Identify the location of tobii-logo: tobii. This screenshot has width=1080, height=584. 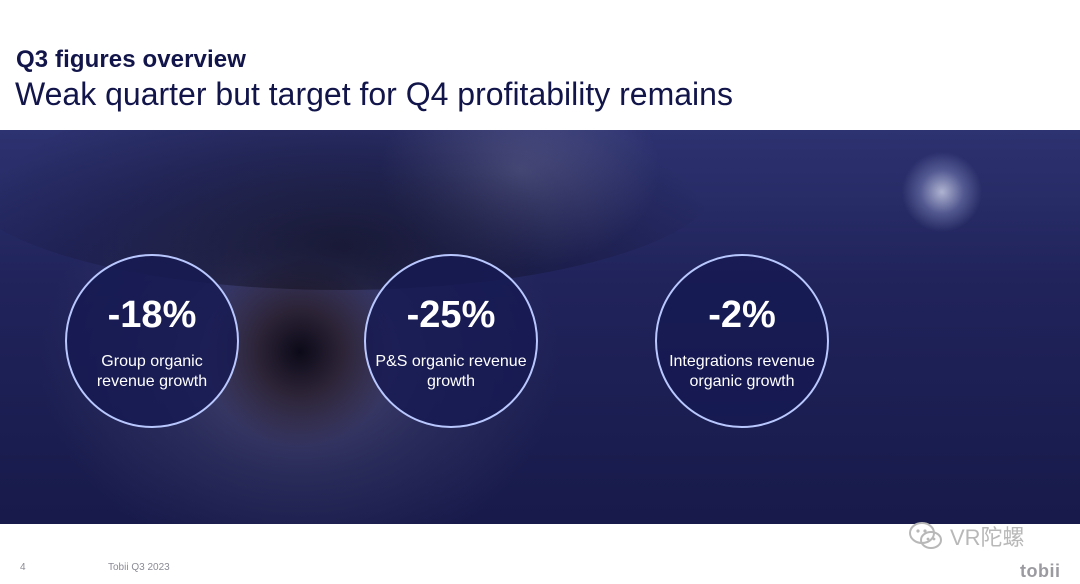
(1040, 571).